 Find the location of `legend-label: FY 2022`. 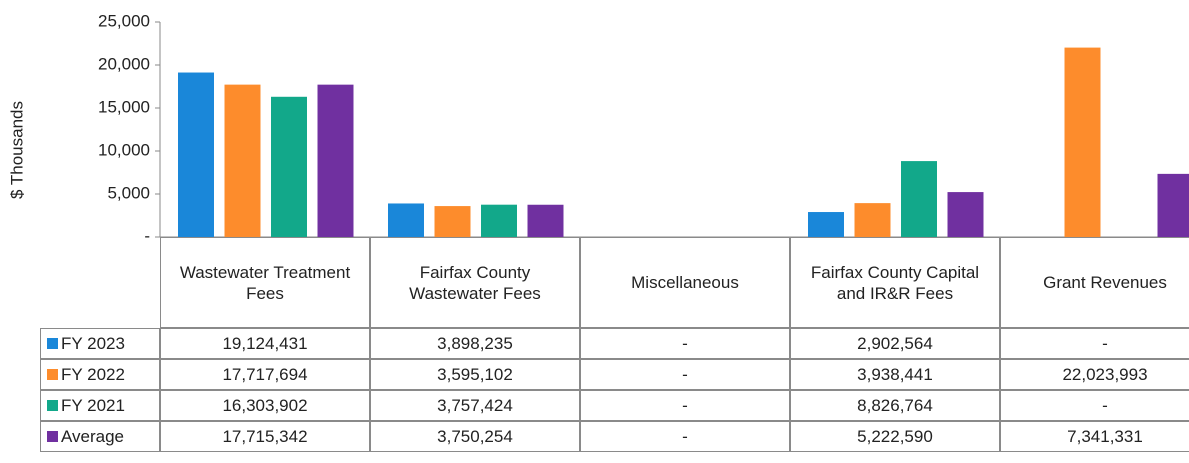

legend-label: FY 2022 is located at coordinates (93, 374).